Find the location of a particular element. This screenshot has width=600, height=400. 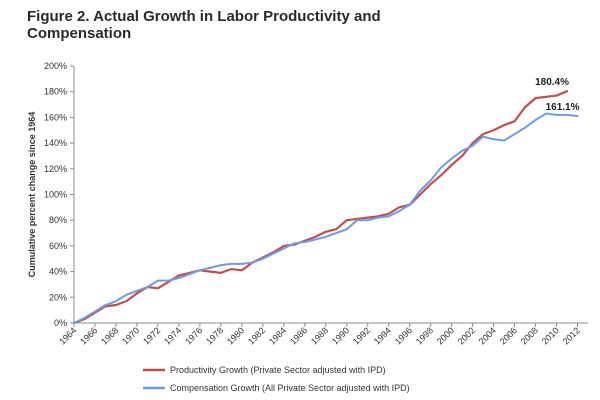

y-tick-label: 0% is located at coordinates (60, 323).